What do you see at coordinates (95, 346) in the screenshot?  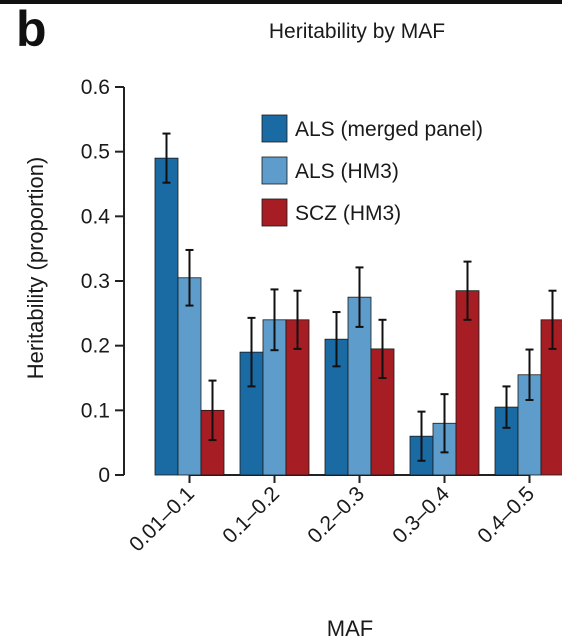 I see `y-tick-label: 0.2` at bounding box center [95, 346].